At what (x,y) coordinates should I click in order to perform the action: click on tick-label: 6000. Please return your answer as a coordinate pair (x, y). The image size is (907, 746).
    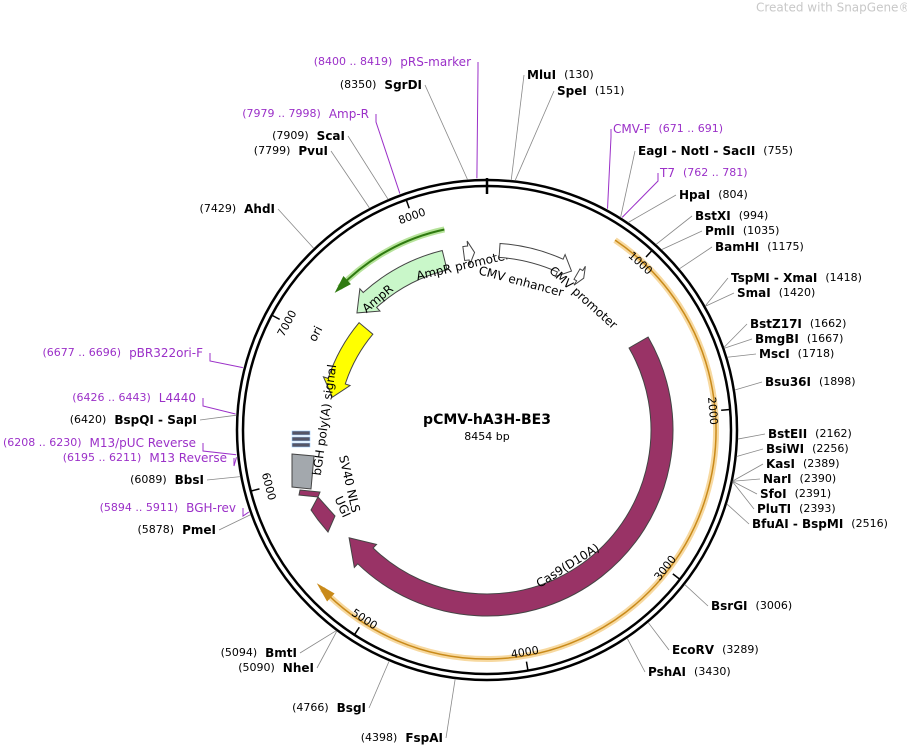
    Looking at the image, I should click on (269, 486).